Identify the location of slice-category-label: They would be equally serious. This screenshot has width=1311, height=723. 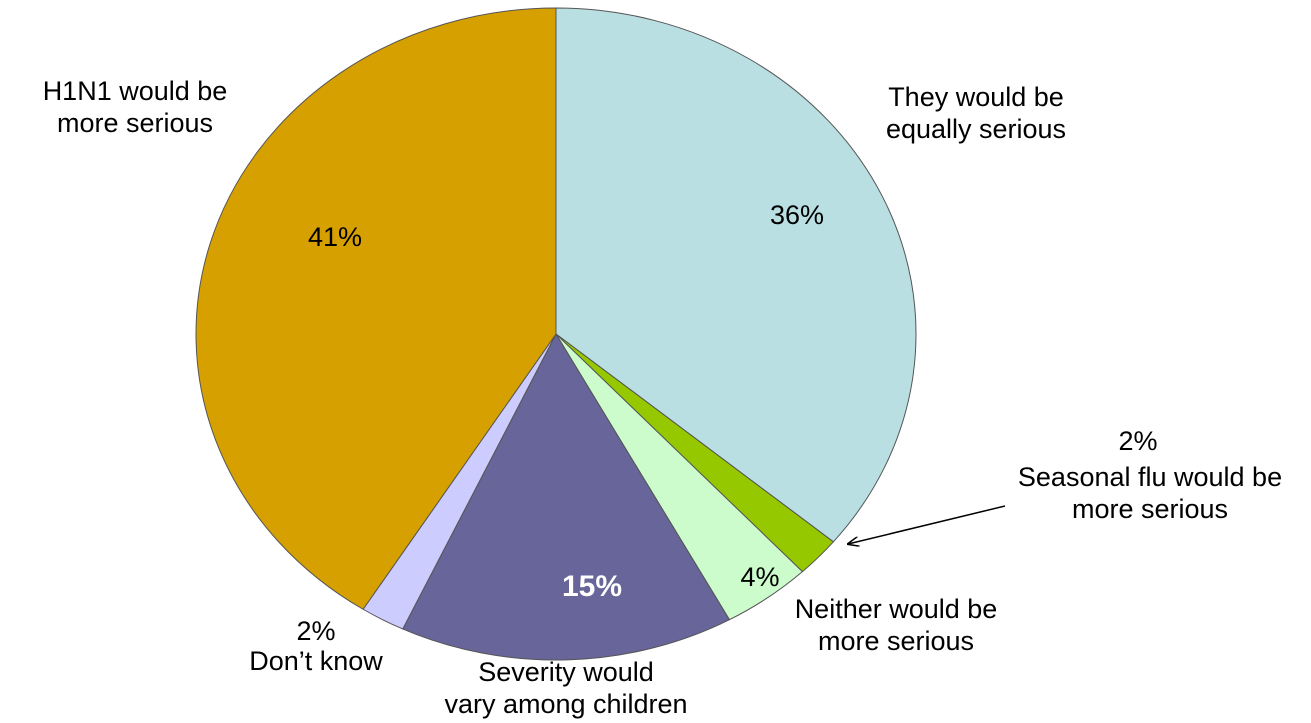
(976, 113).